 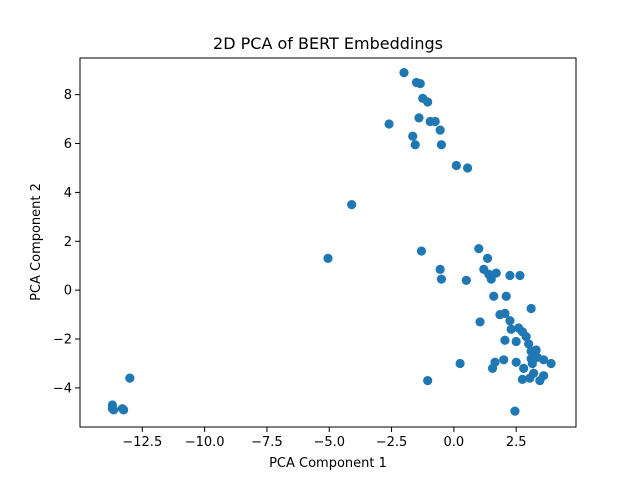 I want to click on x-tick-label: −5.0, so click(x=329, y=442).